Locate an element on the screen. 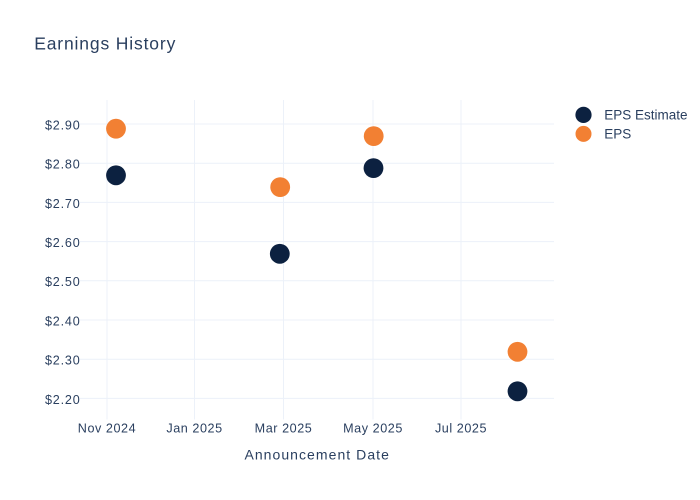  svg-text: $2.40 is located at coordinates (63, 321).